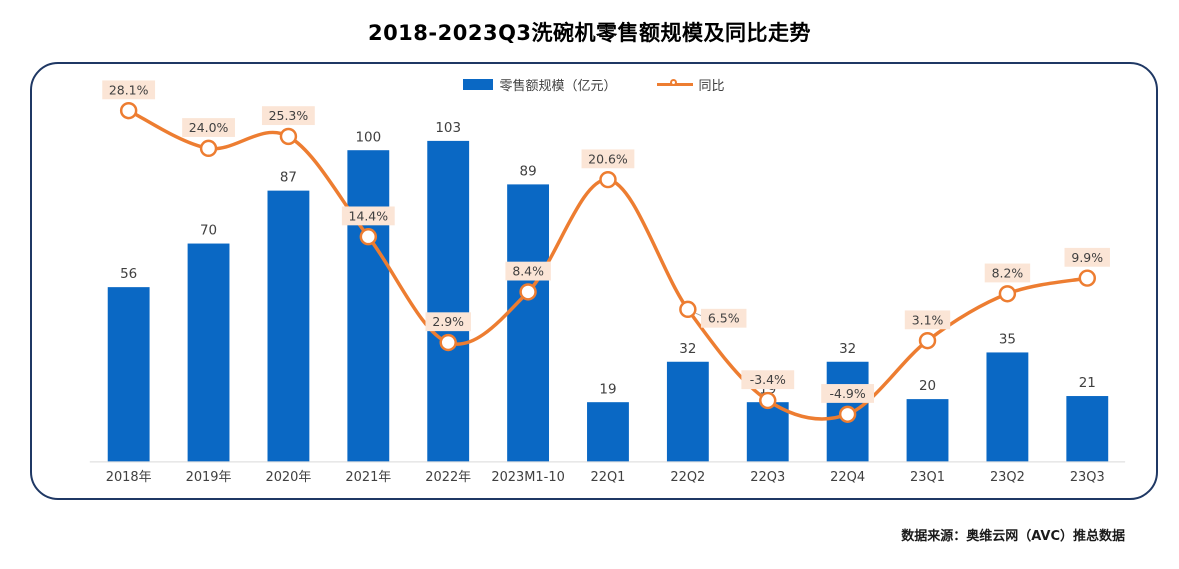  I want to click on line-marker-2020年, so click(288, 136).